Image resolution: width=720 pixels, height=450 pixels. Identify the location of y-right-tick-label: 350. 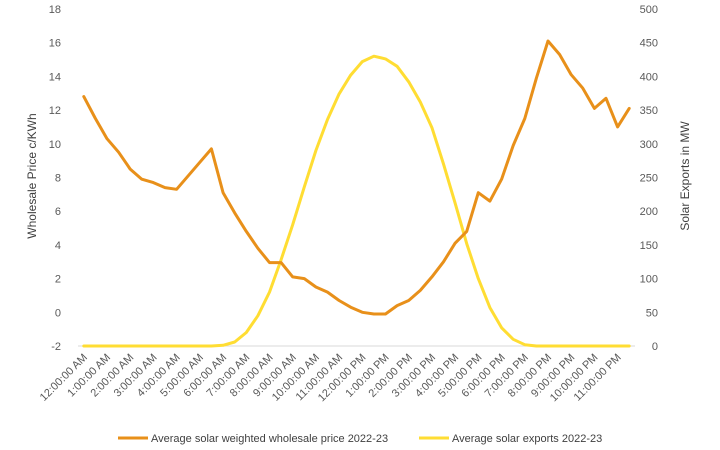
(649, 111).